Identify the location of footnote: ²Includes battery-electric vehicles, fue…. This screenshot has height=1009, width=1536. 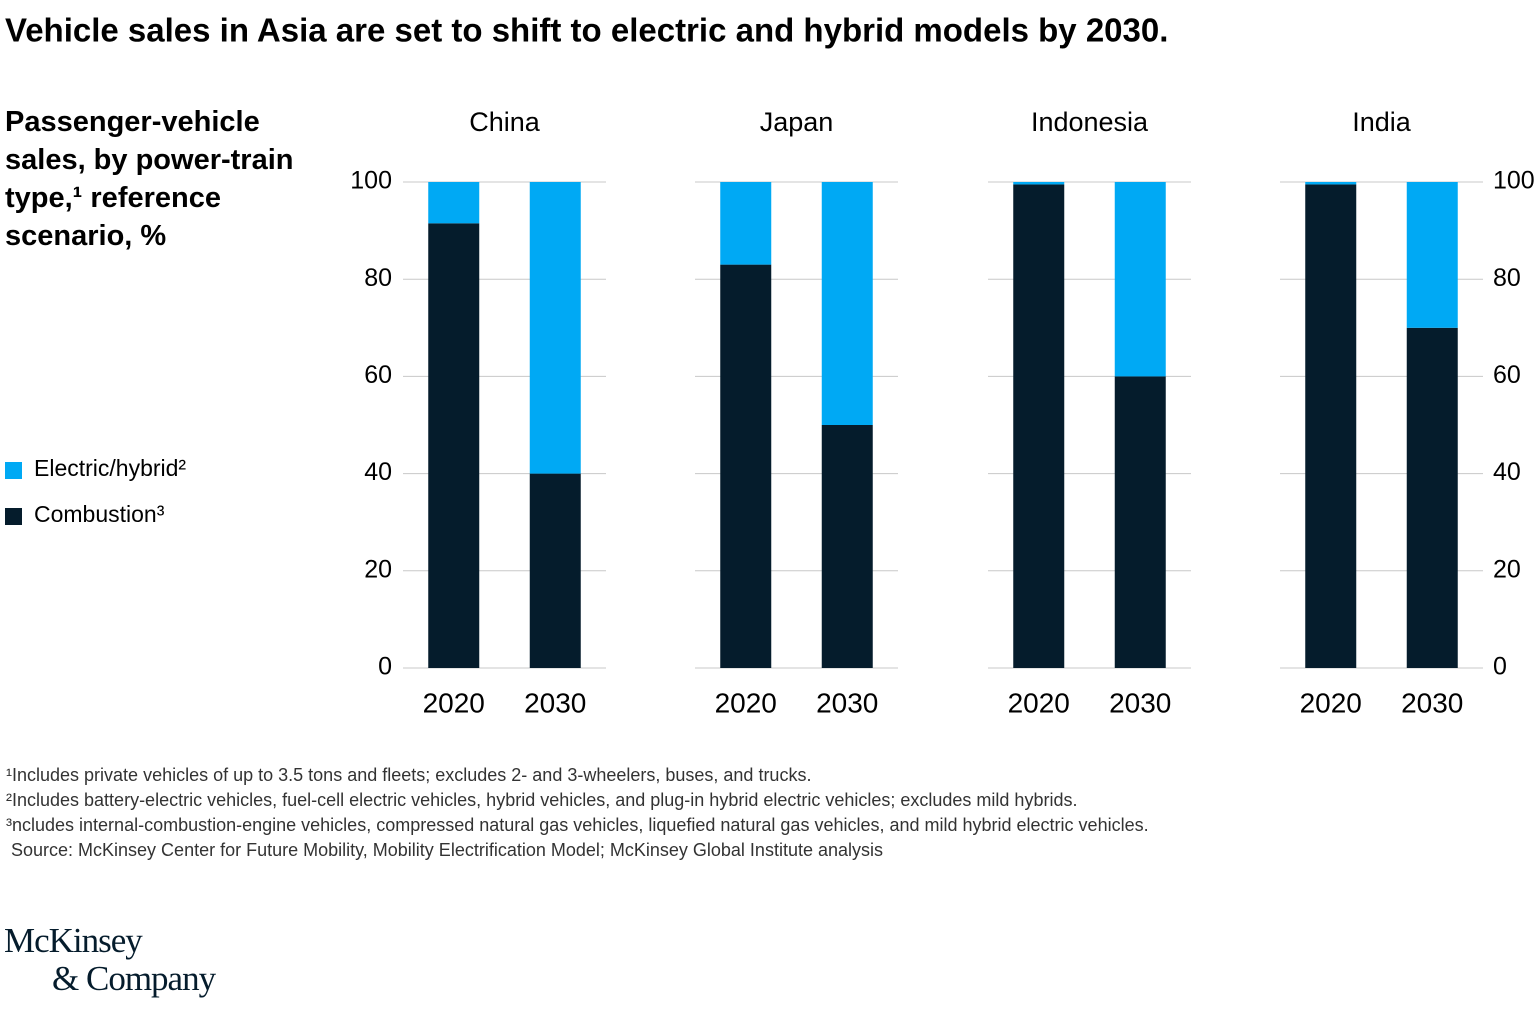
(542, 800).